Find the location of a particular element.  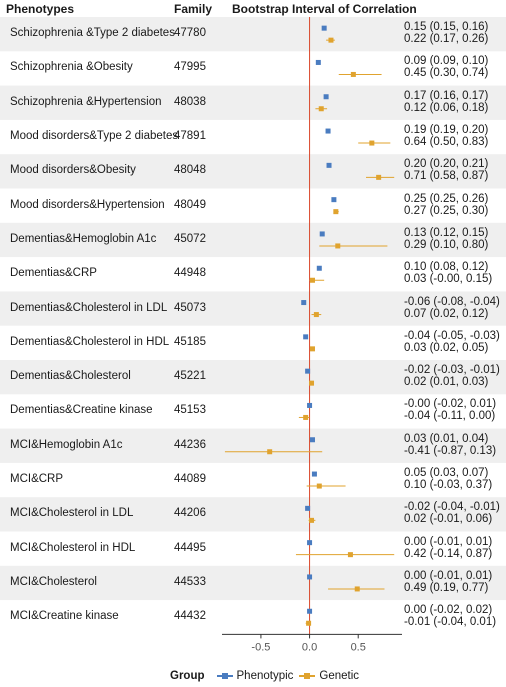

phenotypic-interval-text: -0.04 (-0.05, -0.03) is located at coordinates (452, 335).